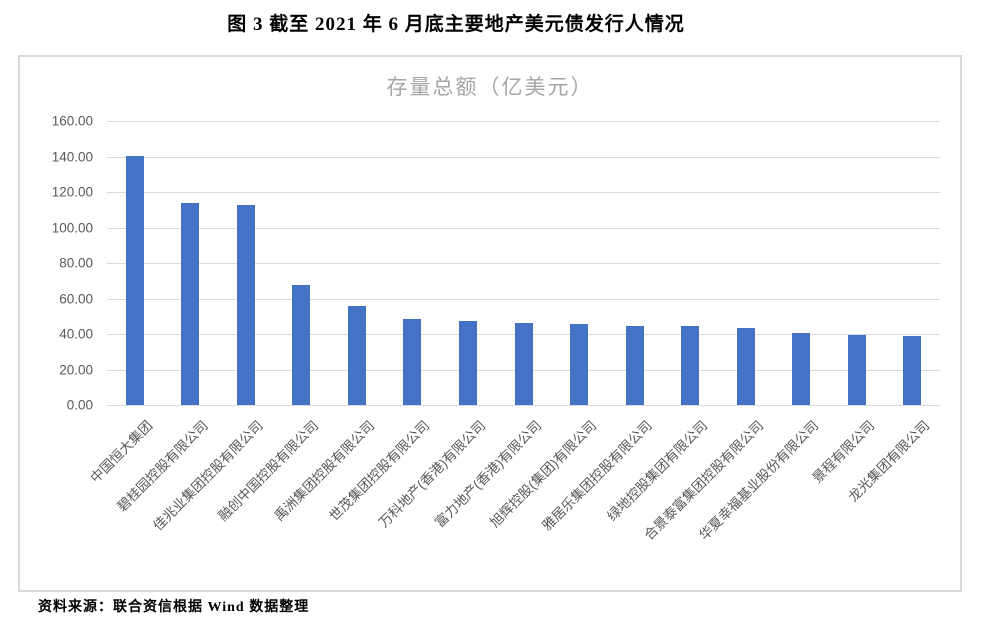 The image size is (988, 623). Describe the element at coordinates (72, 227) in the screenshot. I see `y-axis-tick-label: 100.00` at that location.